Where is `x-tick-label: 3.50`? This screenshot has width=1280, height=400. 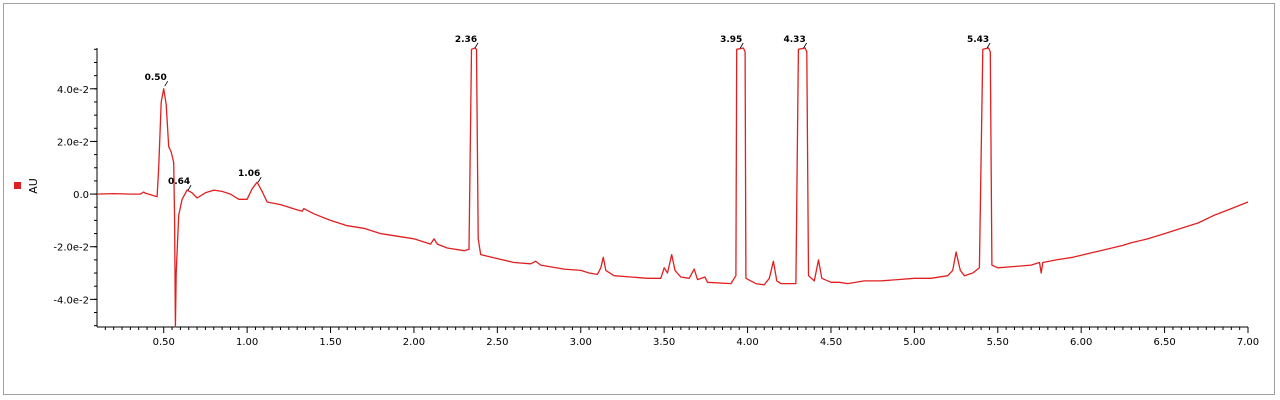
x-tick-label: 3.50 is located at coordinates (664, 342).